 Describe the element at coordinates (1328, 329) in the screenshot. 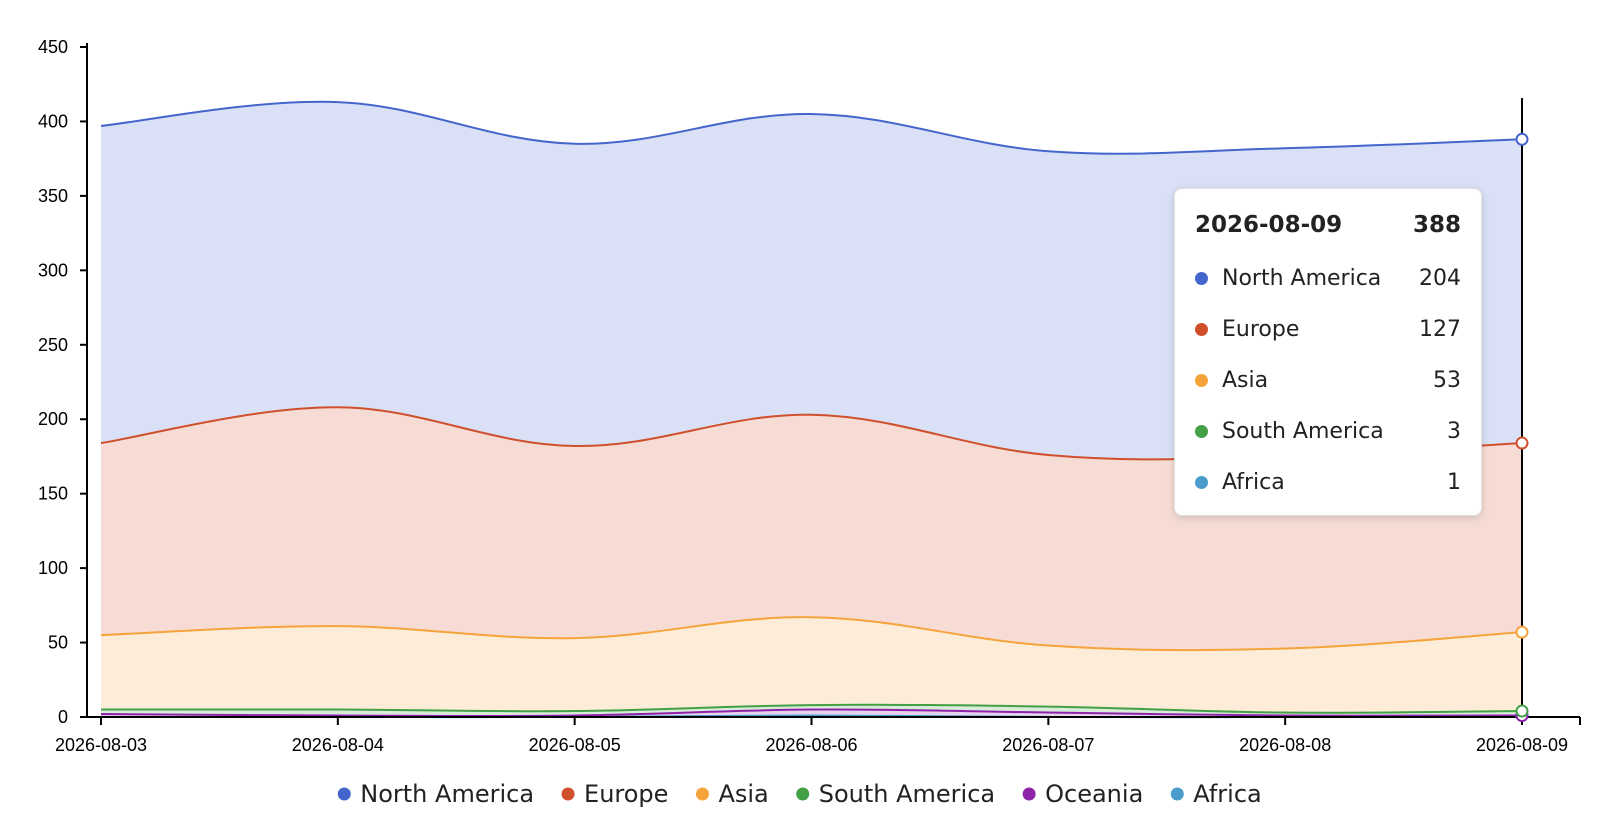

I see `tooltip-row: Europe 127` at that location.